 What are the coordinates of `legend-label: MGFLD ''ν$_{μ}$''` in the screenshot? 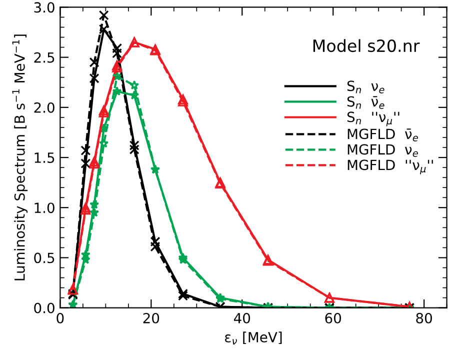 It's located at (390, 167).